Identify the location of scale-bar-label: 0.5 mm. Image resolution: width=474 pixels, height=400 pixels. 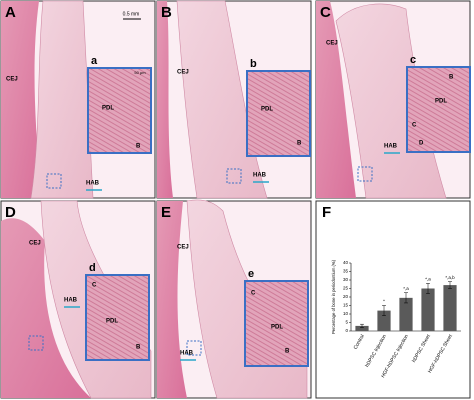
(131, 14).